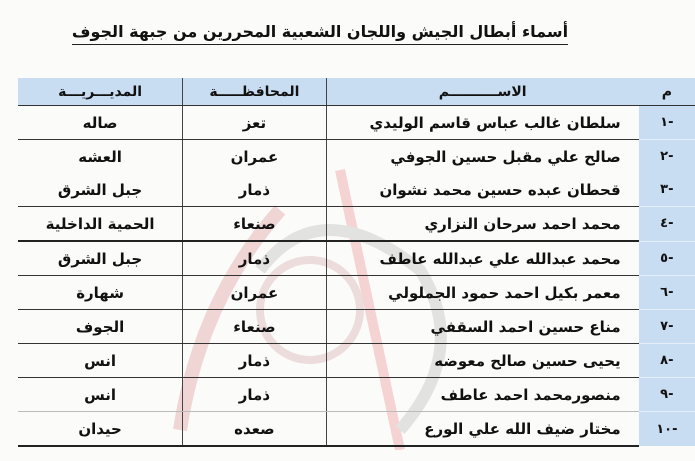 The width and height of the screenshot is (695, 461). What do you see at coordinates (482, 429) in the screenshot?
I see `name-cell: مختار ضيف الله علي الورع` at bounding box center [482, 429].